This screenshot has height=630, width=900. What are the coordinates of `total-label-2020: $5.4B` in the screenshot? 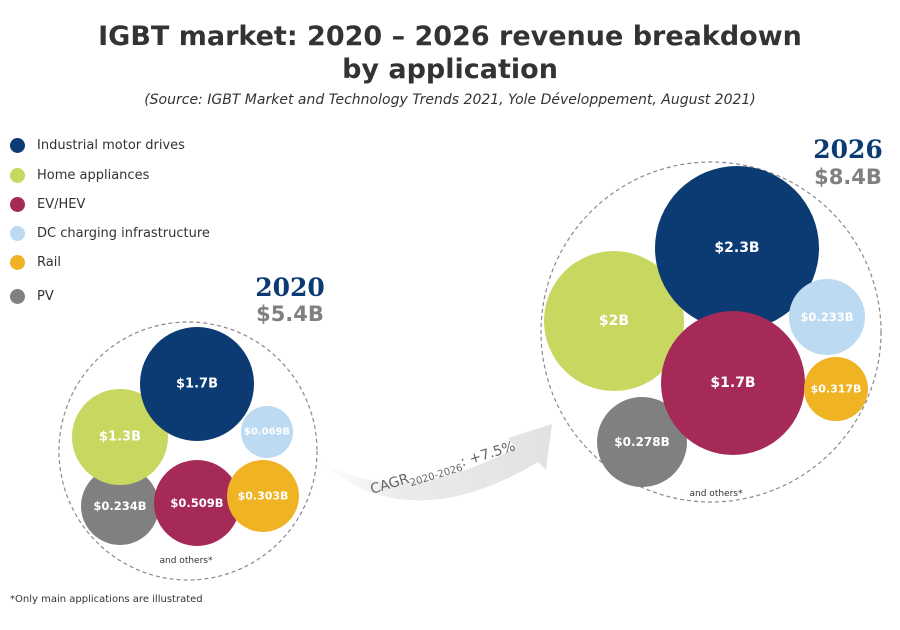 It's located at (290, 314).